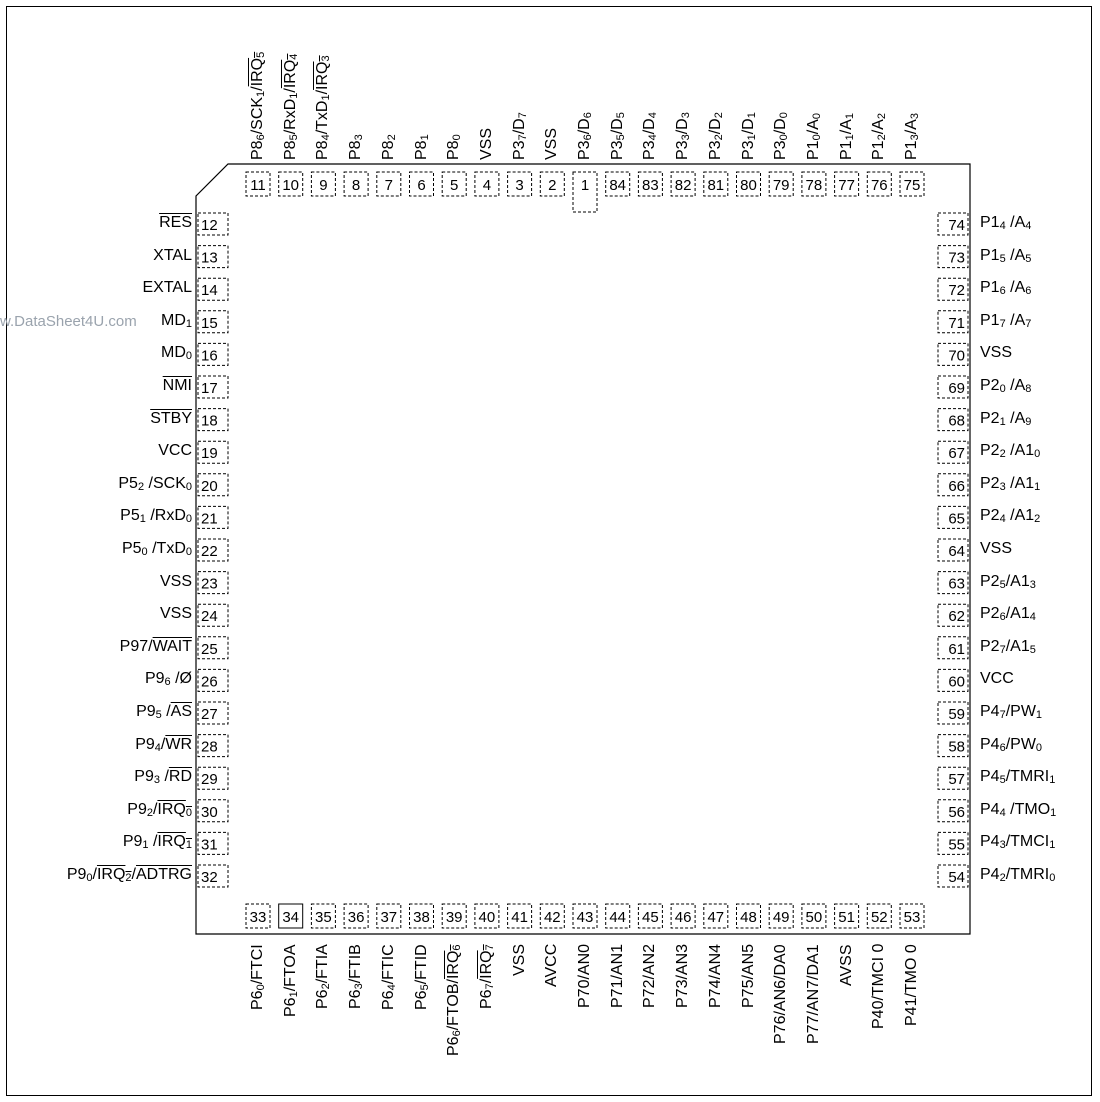 This screenshot has width=1100, height=1102. Describe the element at coordinates (748, 184) in the screenshot. I see `pin-80-box` at that location.